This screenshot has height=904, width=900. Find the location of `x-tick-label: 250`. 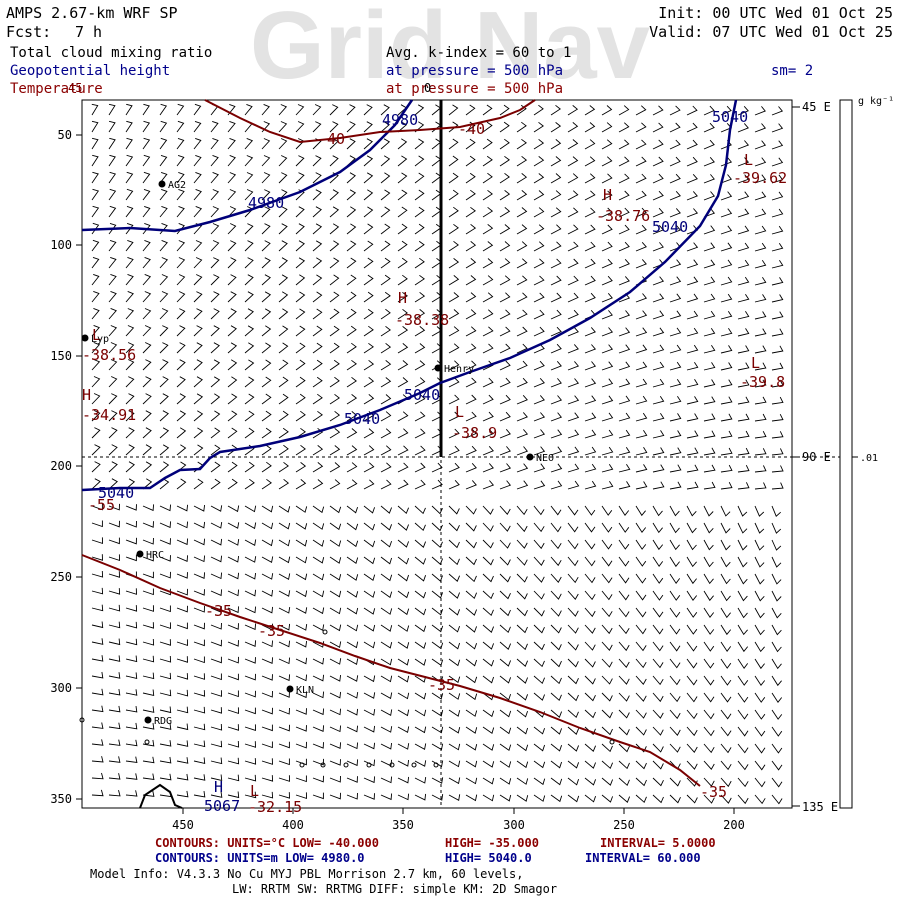

x-tick-label: 250 is located at coordinates (624, 825).